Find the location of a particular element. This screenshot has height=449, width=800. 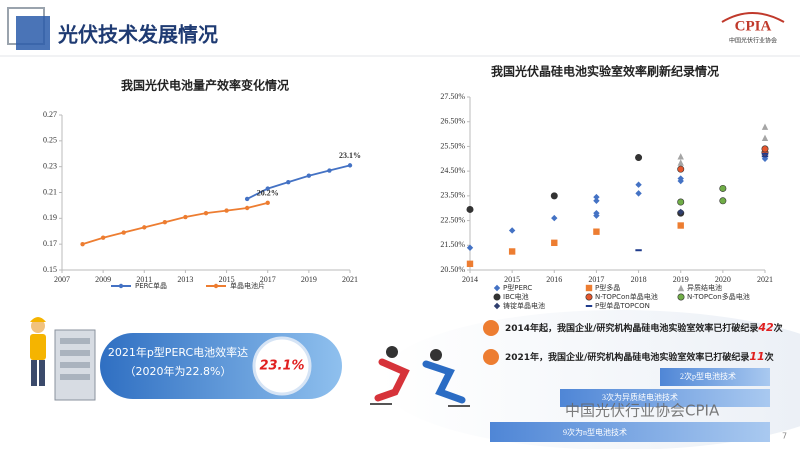

x-tick-label: 2009 is located at coordinates (103, 279).